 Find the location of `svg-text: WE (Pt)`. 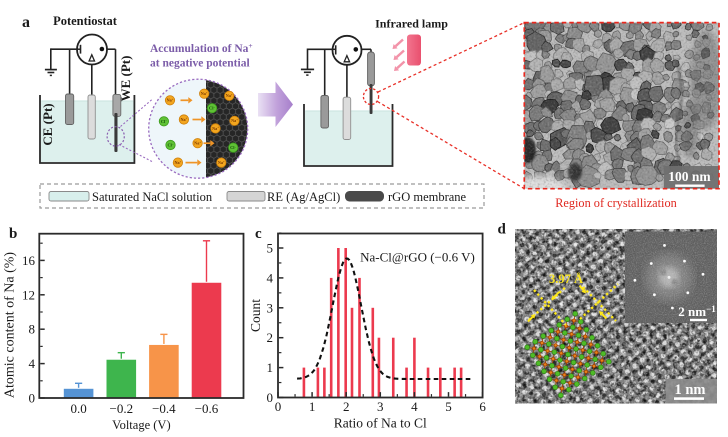

svg-text: WE (Pt) is located at coordinates (125, 79).